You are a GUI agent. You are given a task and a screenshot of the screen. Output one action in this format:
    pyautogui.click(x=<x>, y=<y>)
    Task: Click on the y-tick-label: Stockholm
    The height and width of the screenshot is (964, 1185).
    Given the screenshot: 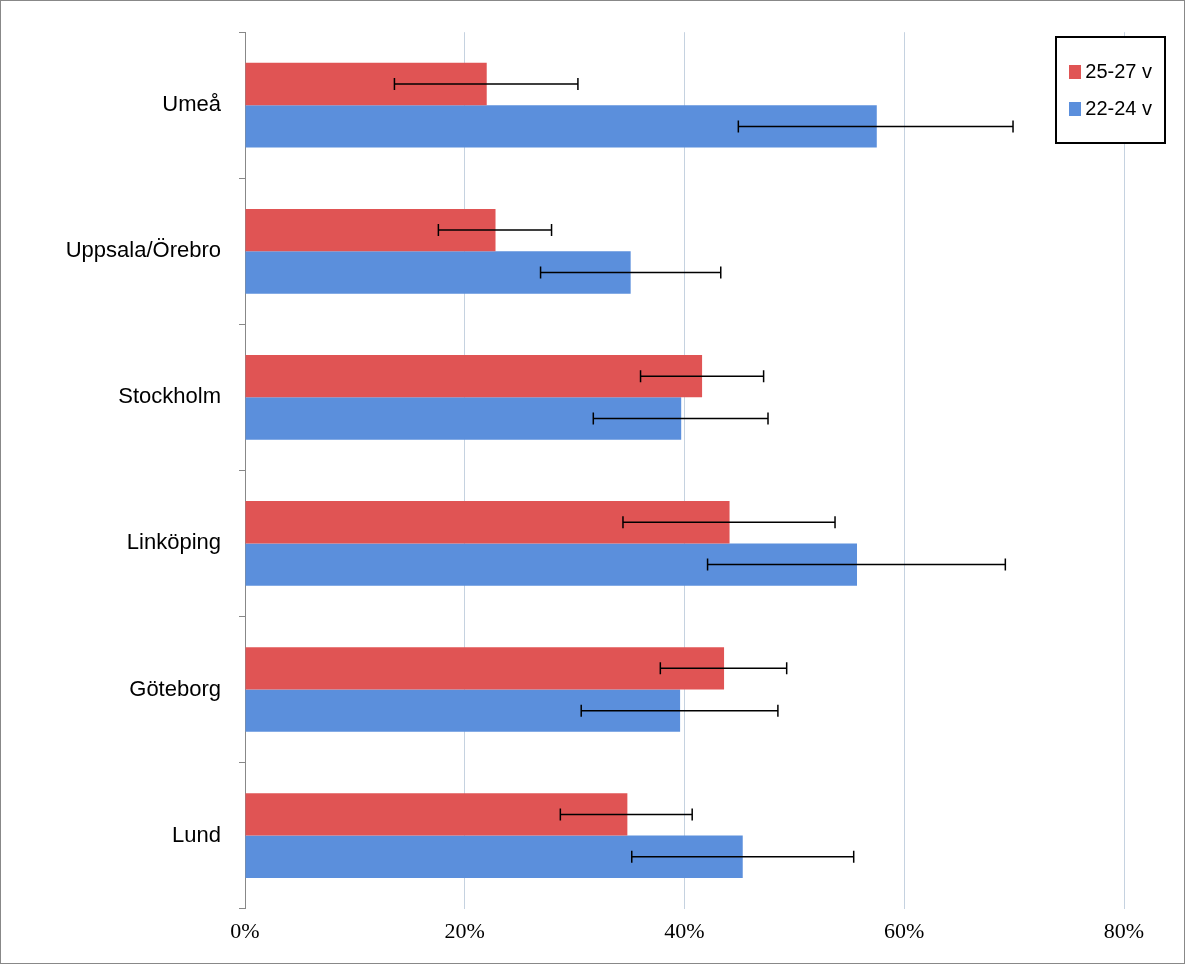 What is the action you would take?
    pyautogui.click(x=169, y=396)
    